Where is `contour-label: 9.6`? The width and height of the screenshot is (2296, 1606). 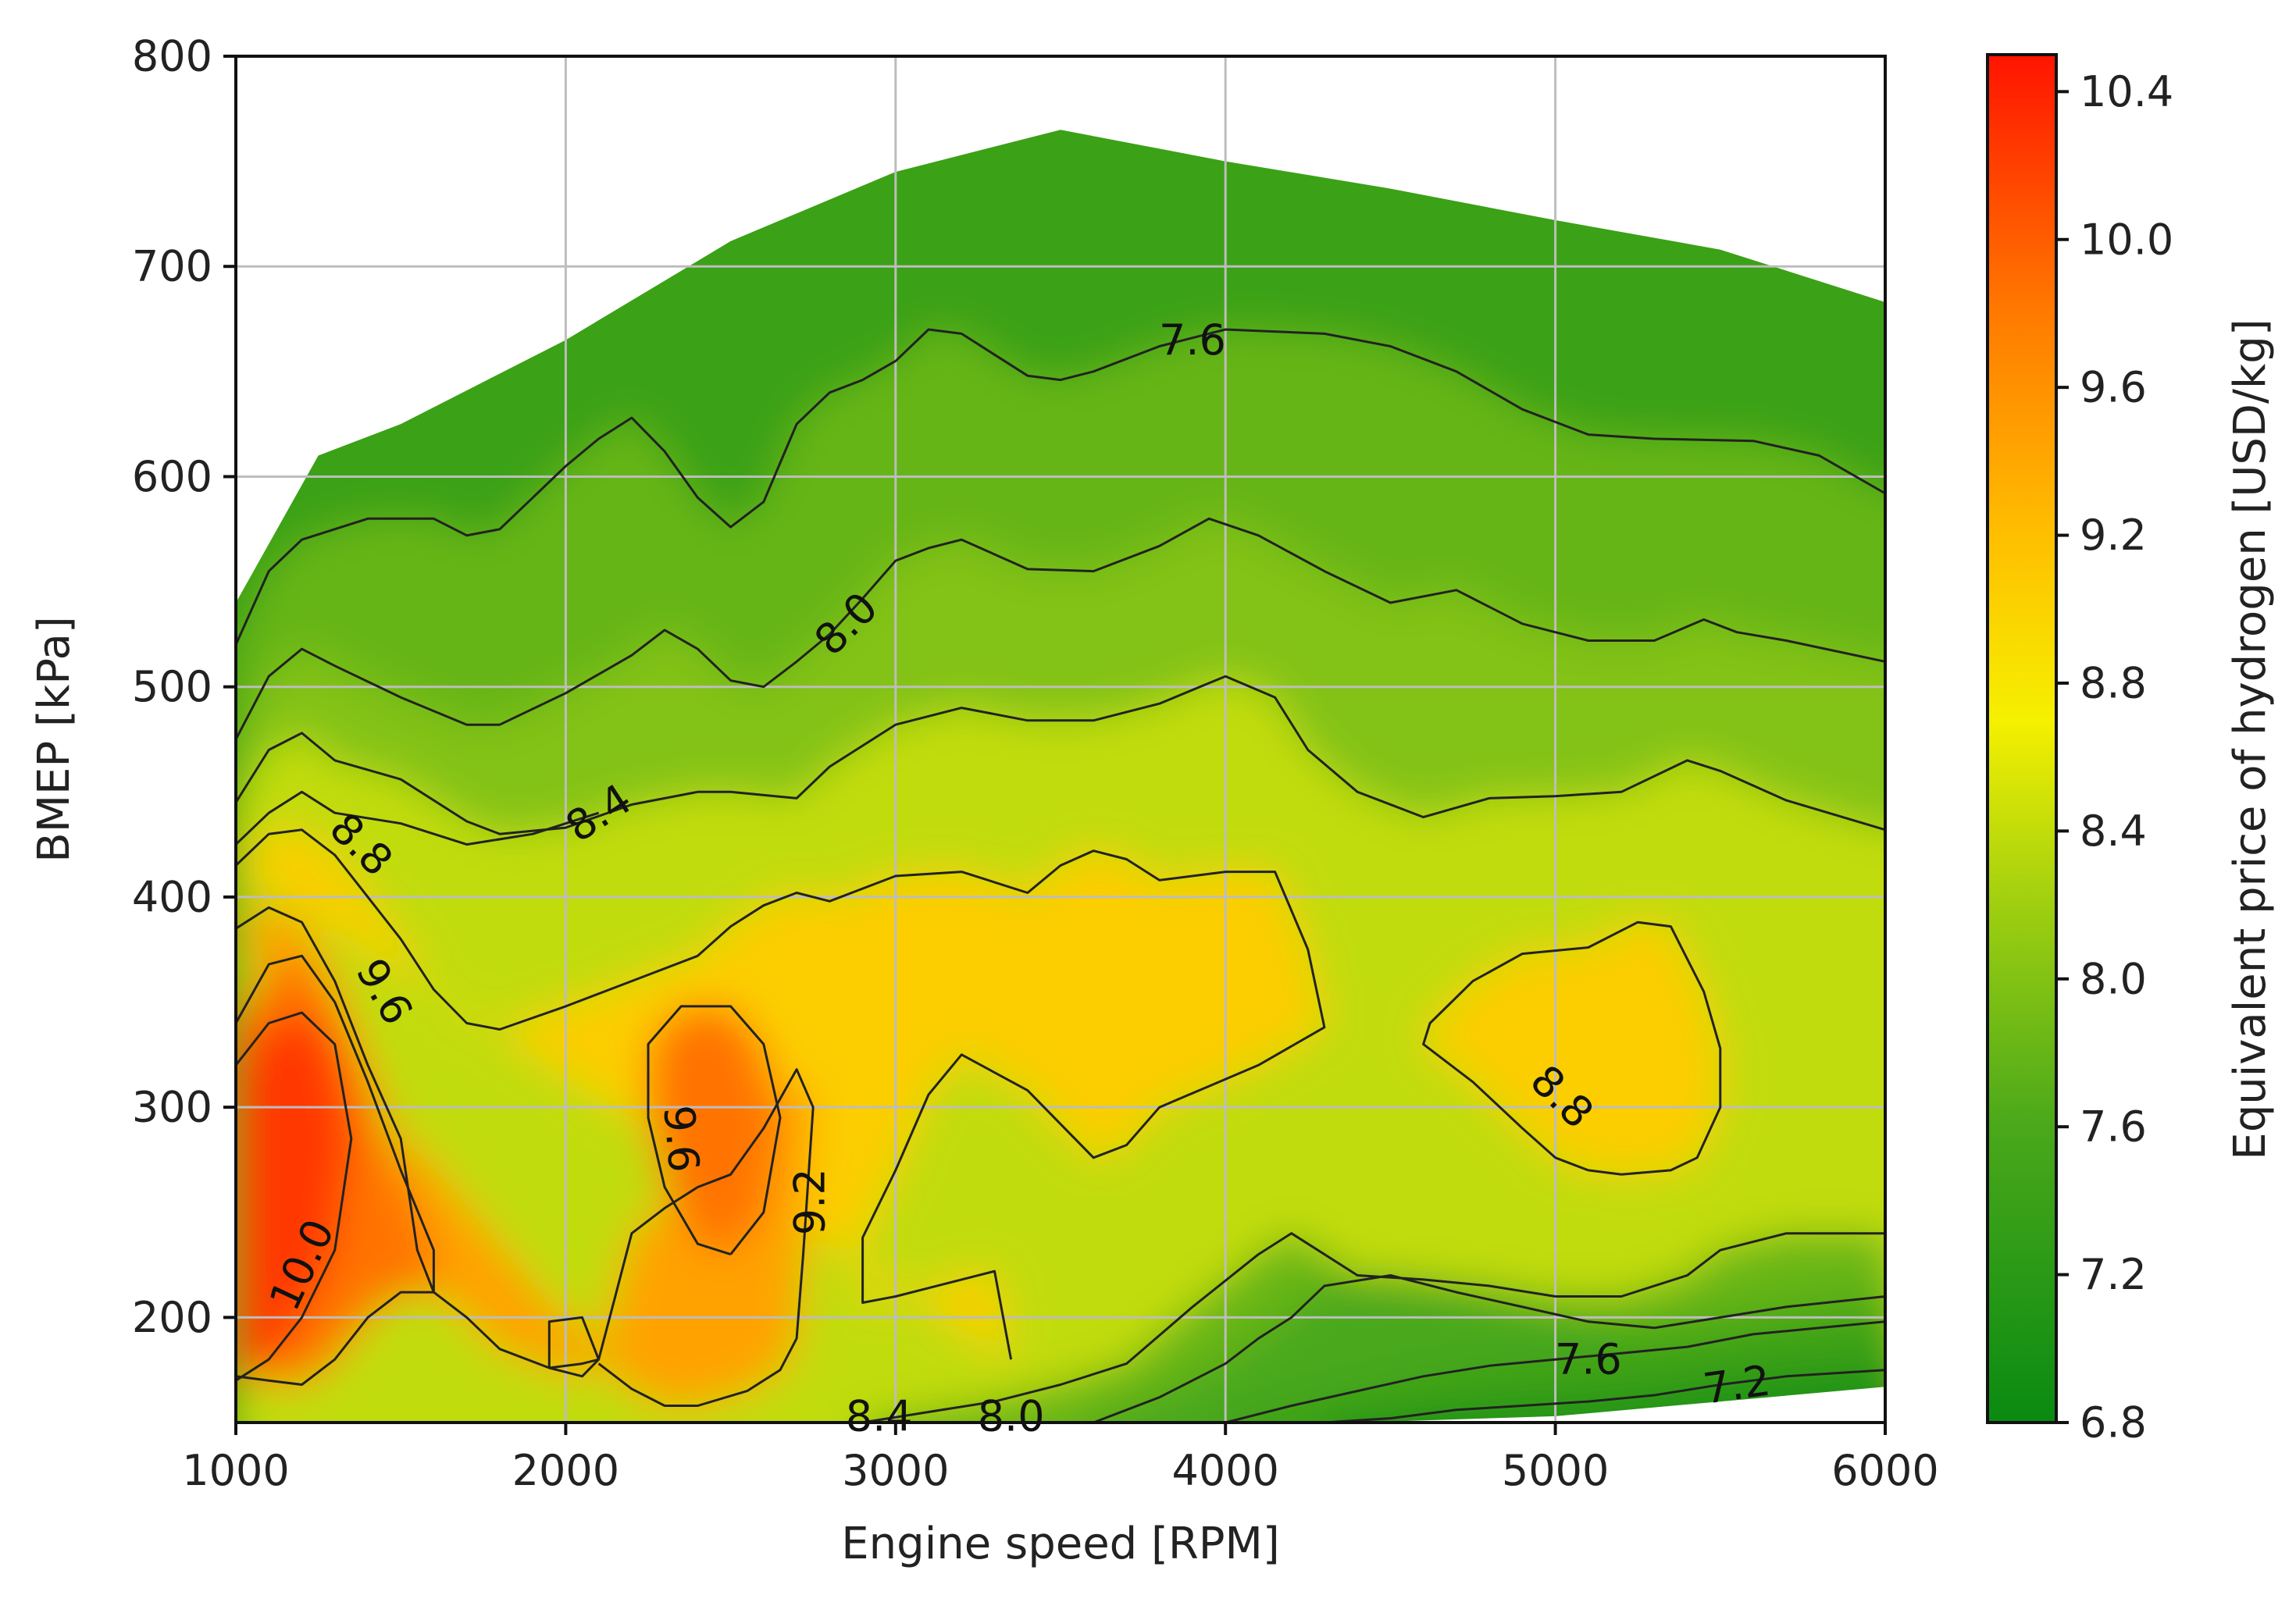
contour-label: 9.6 is located at coordinates (681, 1138).